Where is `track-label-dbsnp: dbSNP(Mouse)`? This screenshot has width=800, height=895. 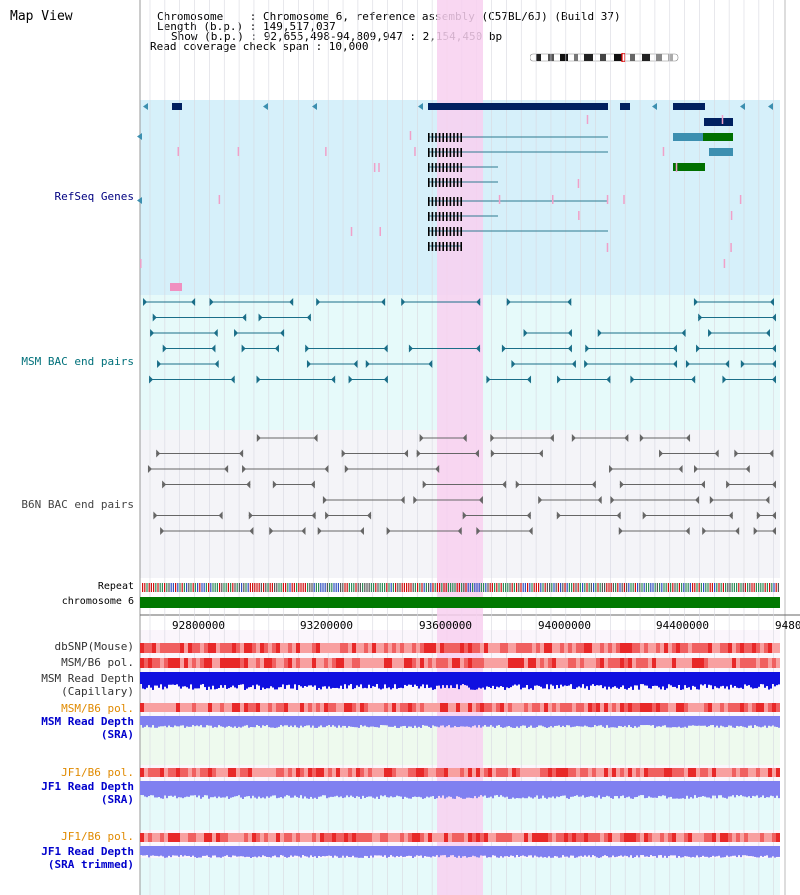 track-label-dbsnp: dbSNP(Mouse) is located at coordinates (94, 646).